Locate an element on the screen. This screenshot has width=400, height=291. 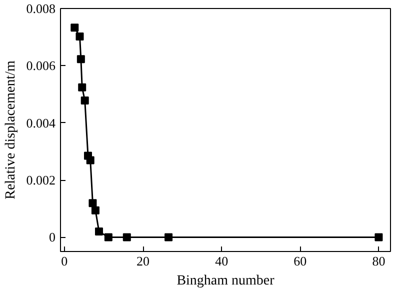
x-tick-label: 40 is located at coordinates (221, 261).